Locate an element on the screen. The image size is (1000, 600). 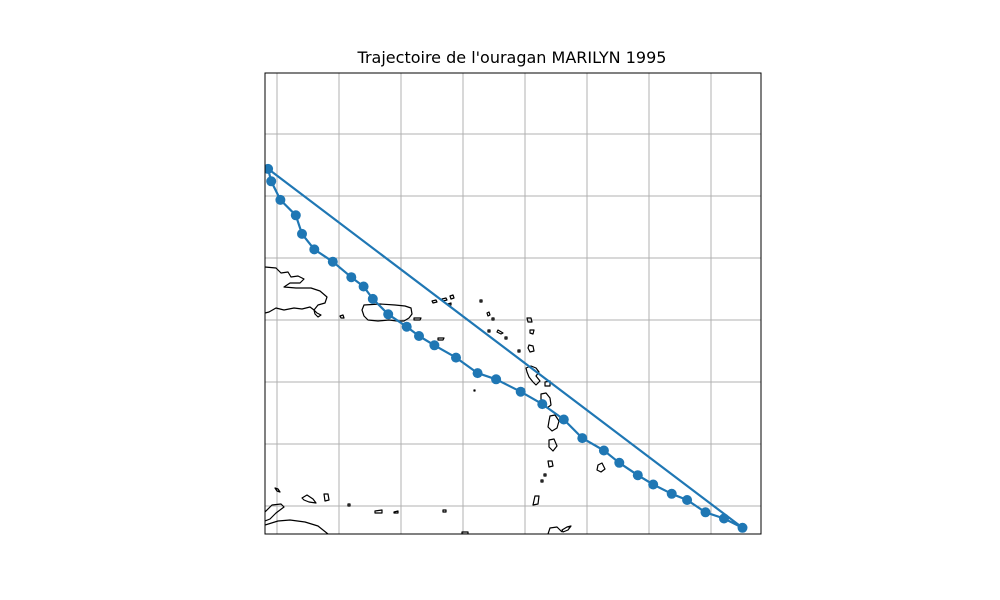
coast-st-vincent is located at coordinates (550, 464).